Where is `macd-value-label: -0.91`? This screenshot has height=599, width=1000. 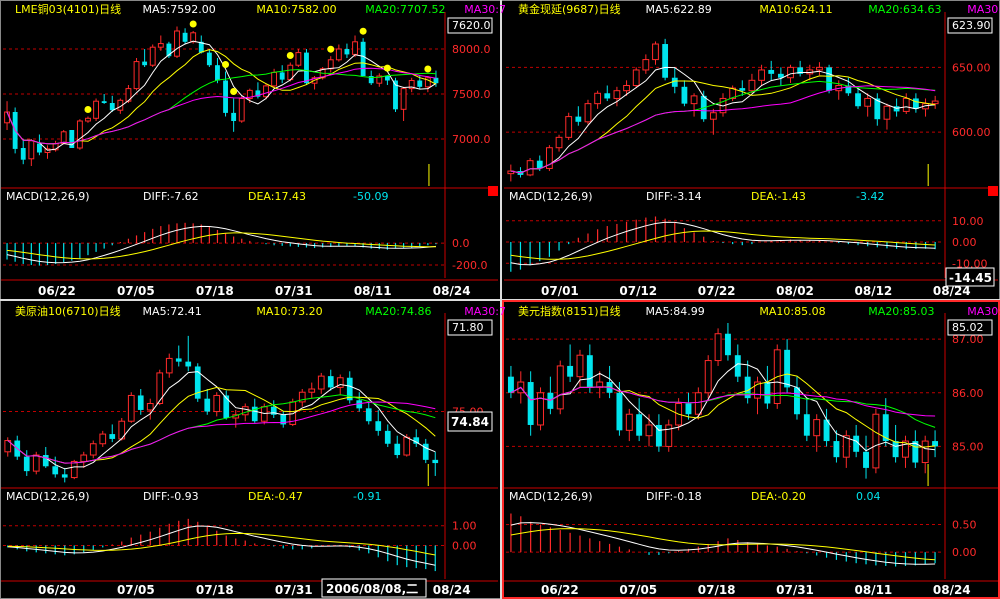
macd-value-label: -0.91 is located at coordinates (367, 496).